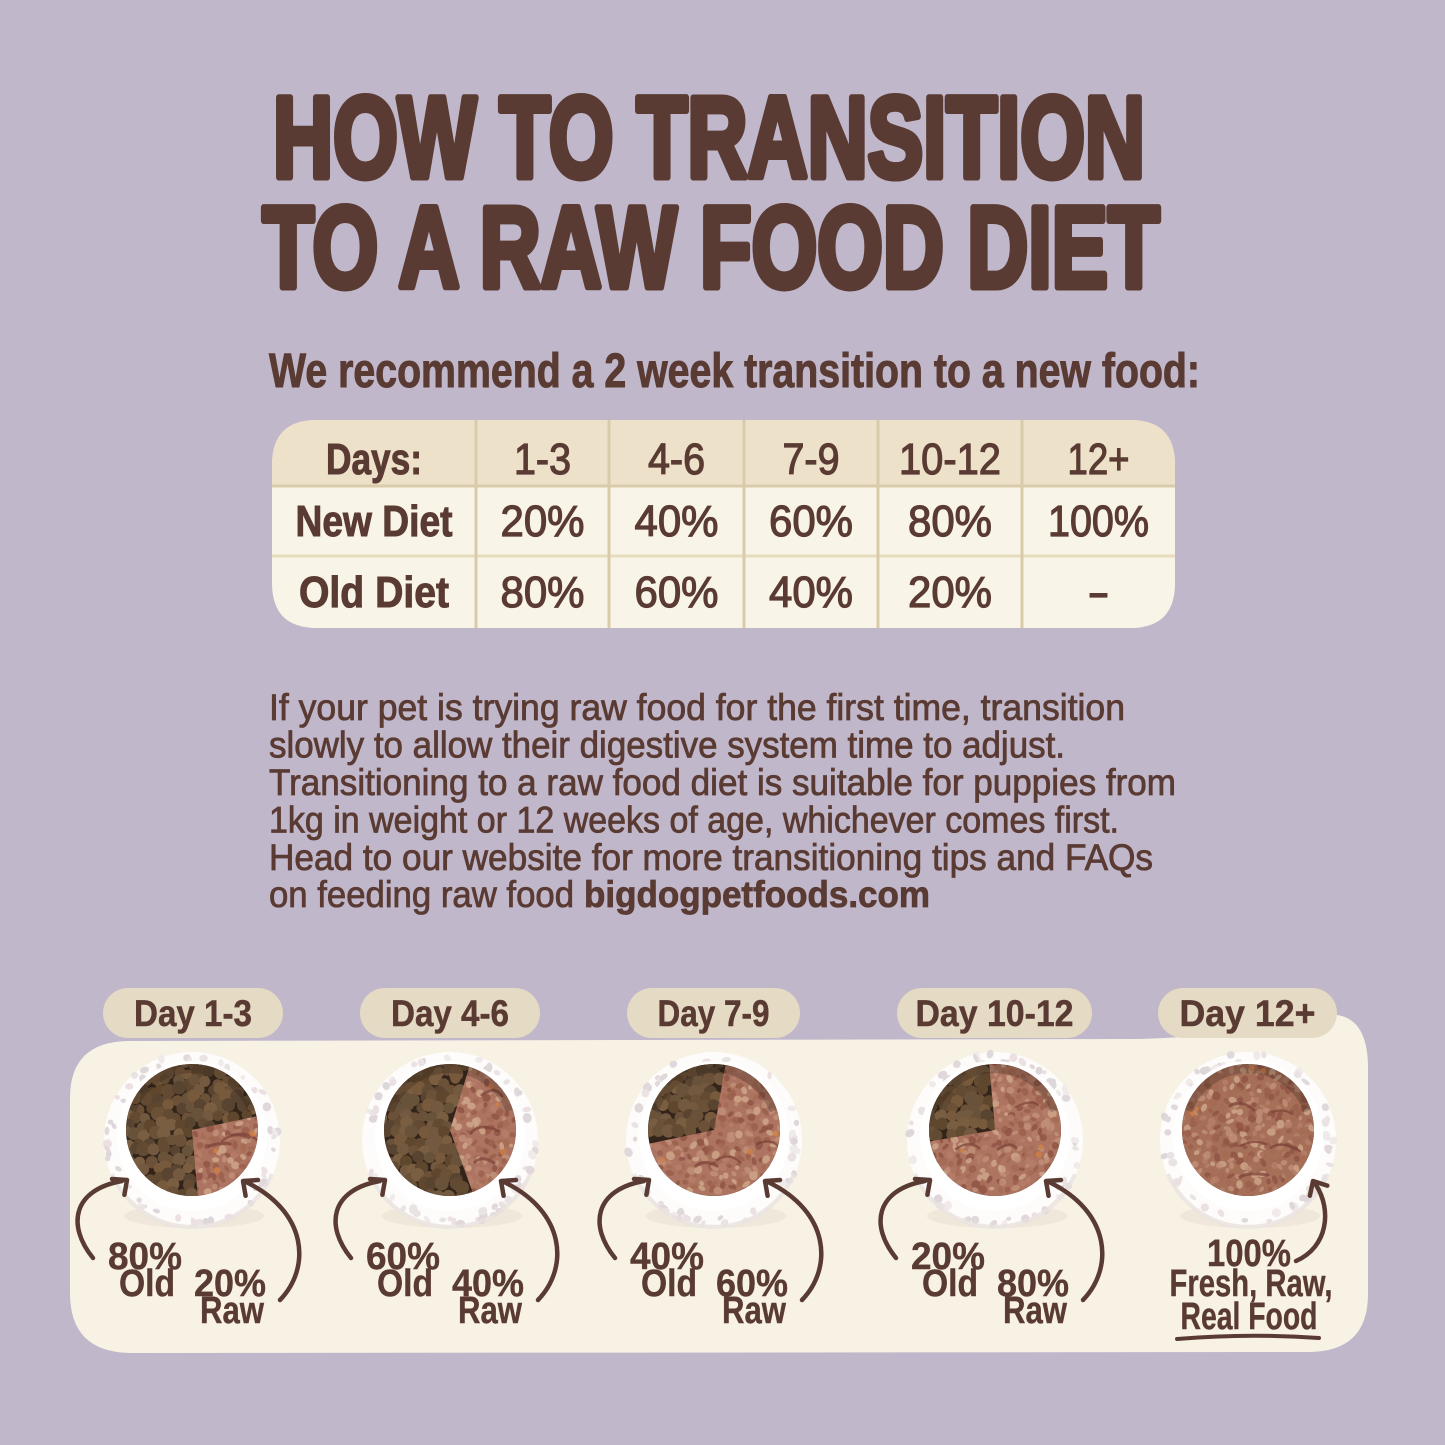 This screenshot has height=1445, width=1445. I want to click on svg-text: 10-12, so click(950, 459).